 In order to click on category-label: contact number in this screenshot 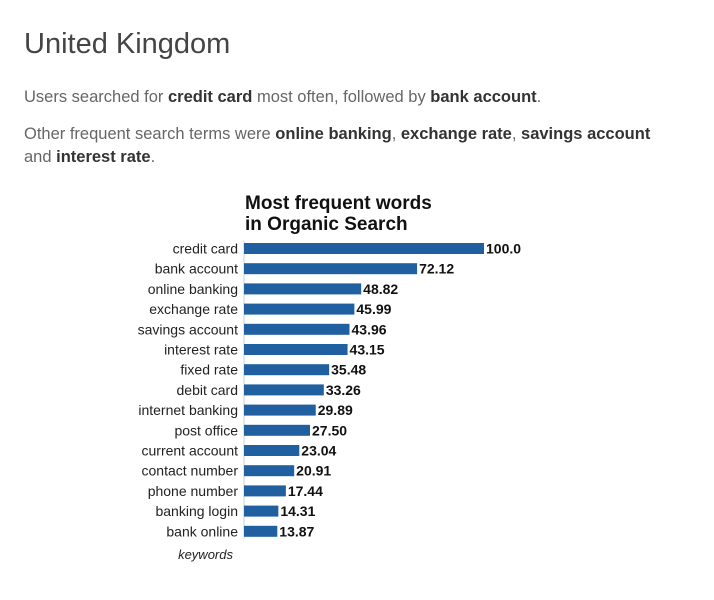, I will do `click(190, 471)`.